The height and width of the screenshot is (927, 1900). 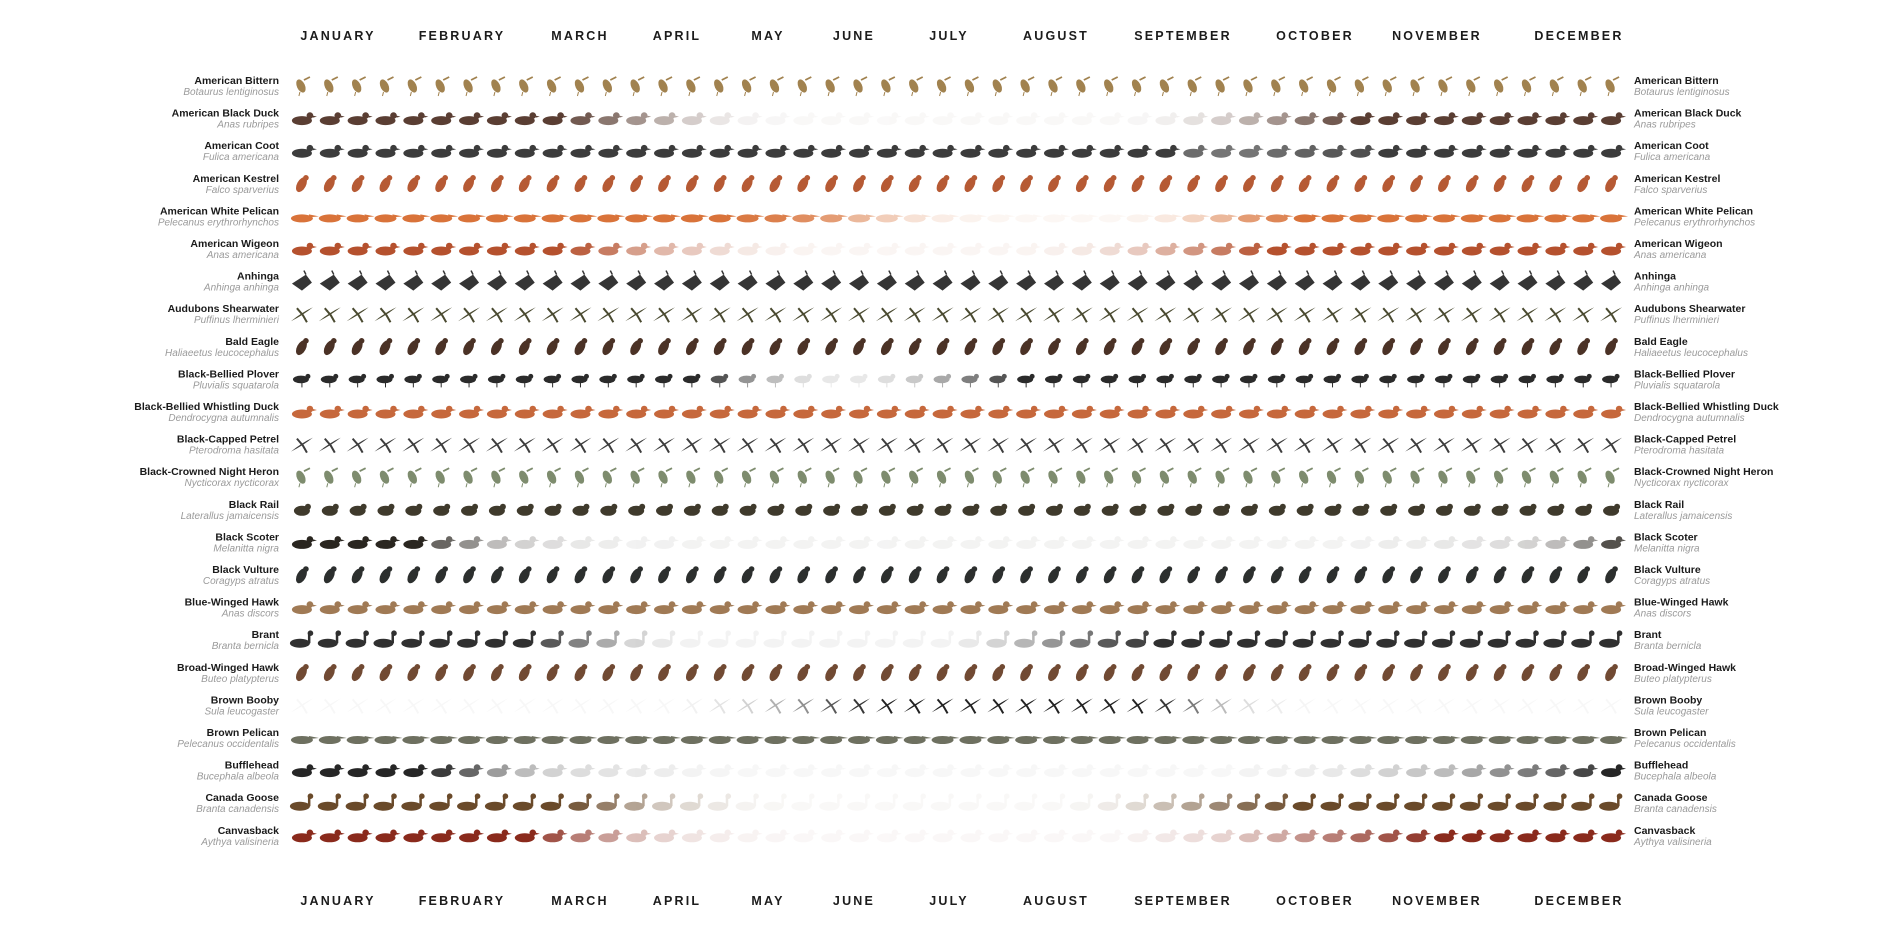 What do you see at coordinates (241, 581) in the screenshot?
I see `scientific-name-left-black-vulture: Coragyps atratus` at bounding box center [241, 581].